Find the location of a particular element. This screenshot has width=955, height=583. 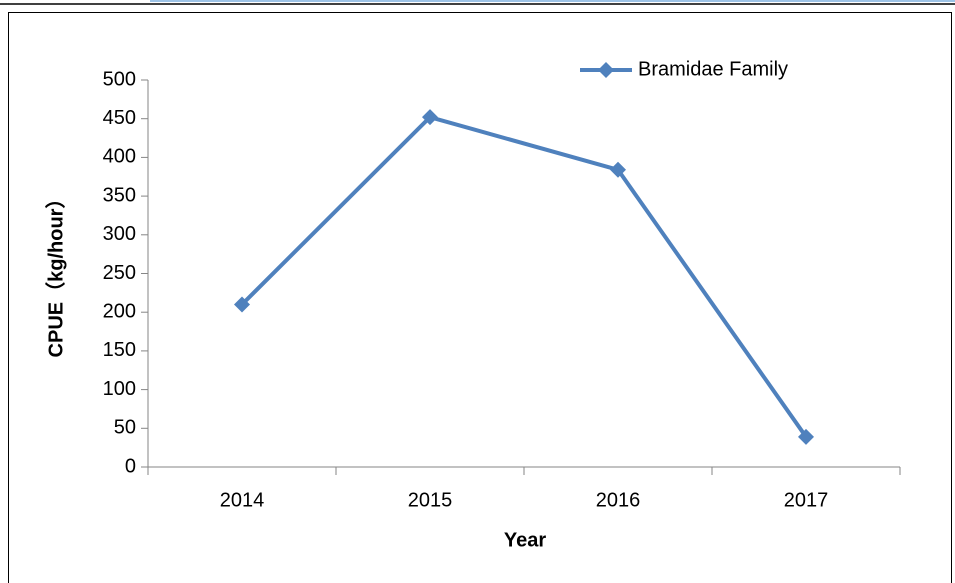

x-tick-label: 2014 is located at coordinates (242, 500).